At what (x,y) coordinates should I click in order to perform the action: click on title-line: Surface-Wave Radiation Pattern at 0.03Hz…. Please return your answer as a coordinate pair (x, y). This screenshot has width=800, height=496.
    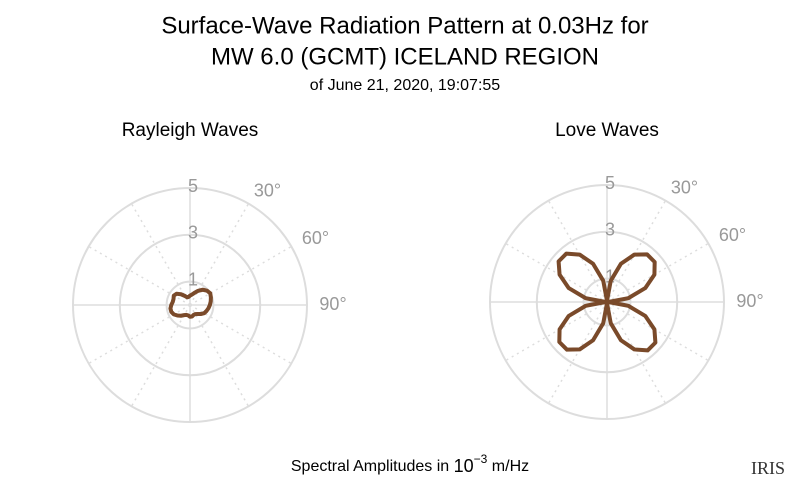
    Looking at the image, I should click on (404, 25).